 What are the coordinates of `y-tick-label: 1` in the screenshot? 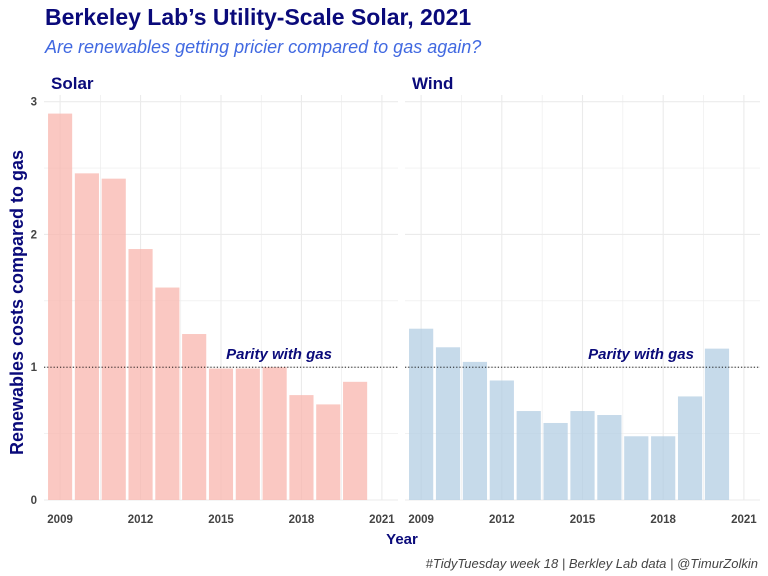 It's located at (34, 368).